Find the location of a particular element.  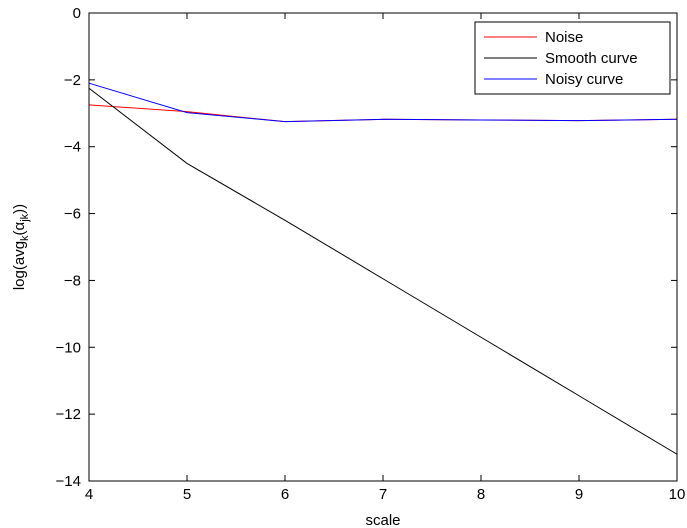

x-tick-label: 6 is located at coordinates (285, 494).